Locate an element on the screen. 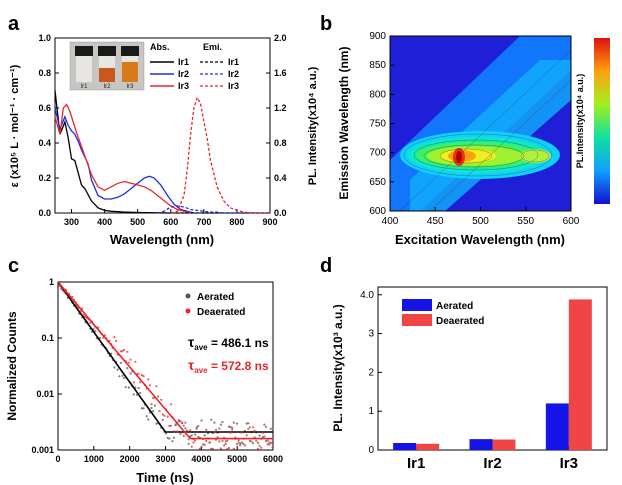 Image resolution: width=622 pixels, height=485 pixels. ylabel-d: PL. Intensity(x10³ a.u.) is located at coordinates (338, 367).